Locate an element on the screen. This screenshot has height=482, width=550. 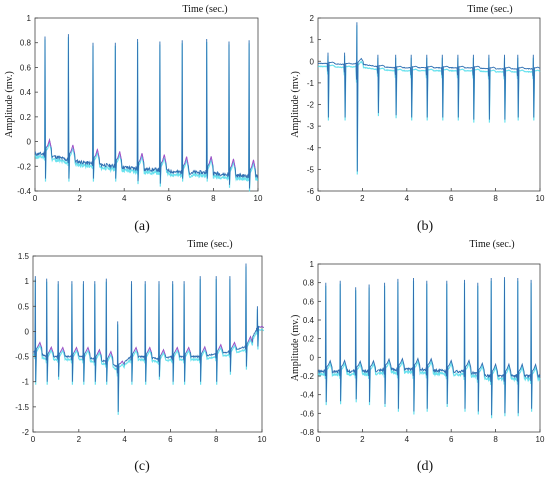
y-tick-label: -0.6 is located at coordinates (307, 413).